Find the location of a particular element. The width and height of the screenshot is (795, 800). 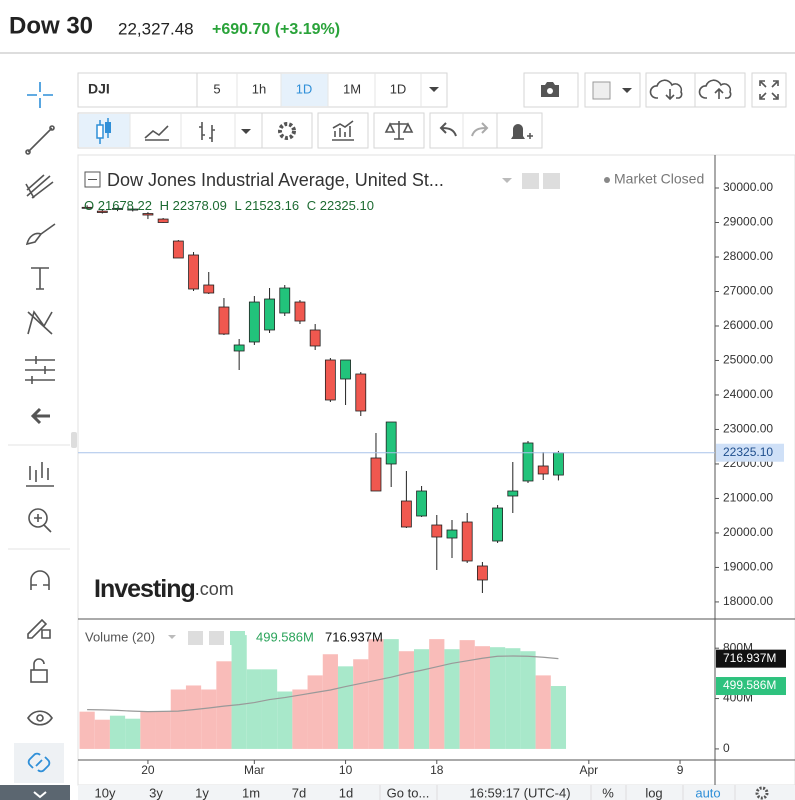

ohlc-letter: H is located at coordinates (164, 205).